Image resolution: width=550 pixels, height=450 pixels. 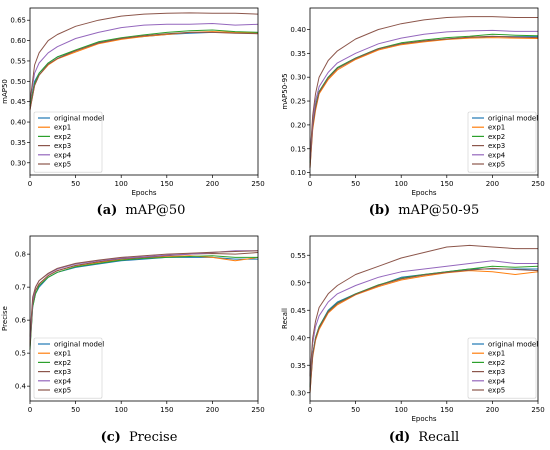 I want to click on x-tick-label-c-1: 50, so click(x=75, y=410).